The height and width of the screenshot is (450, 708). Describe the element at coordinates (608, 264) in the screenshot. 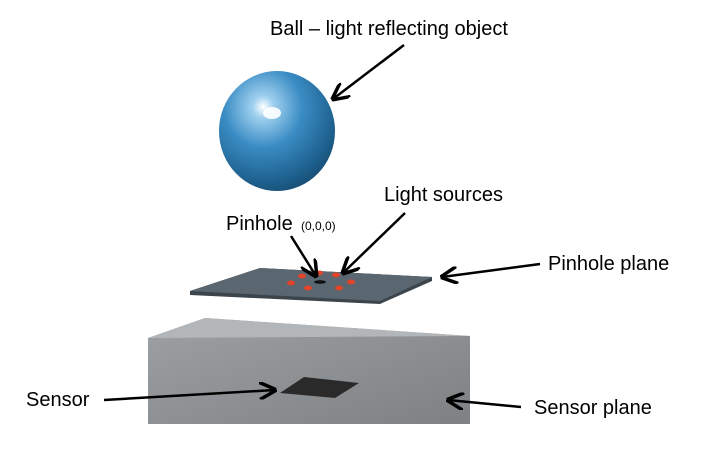

I see `pinhole-plane-label: Pinhole plane` at that location.